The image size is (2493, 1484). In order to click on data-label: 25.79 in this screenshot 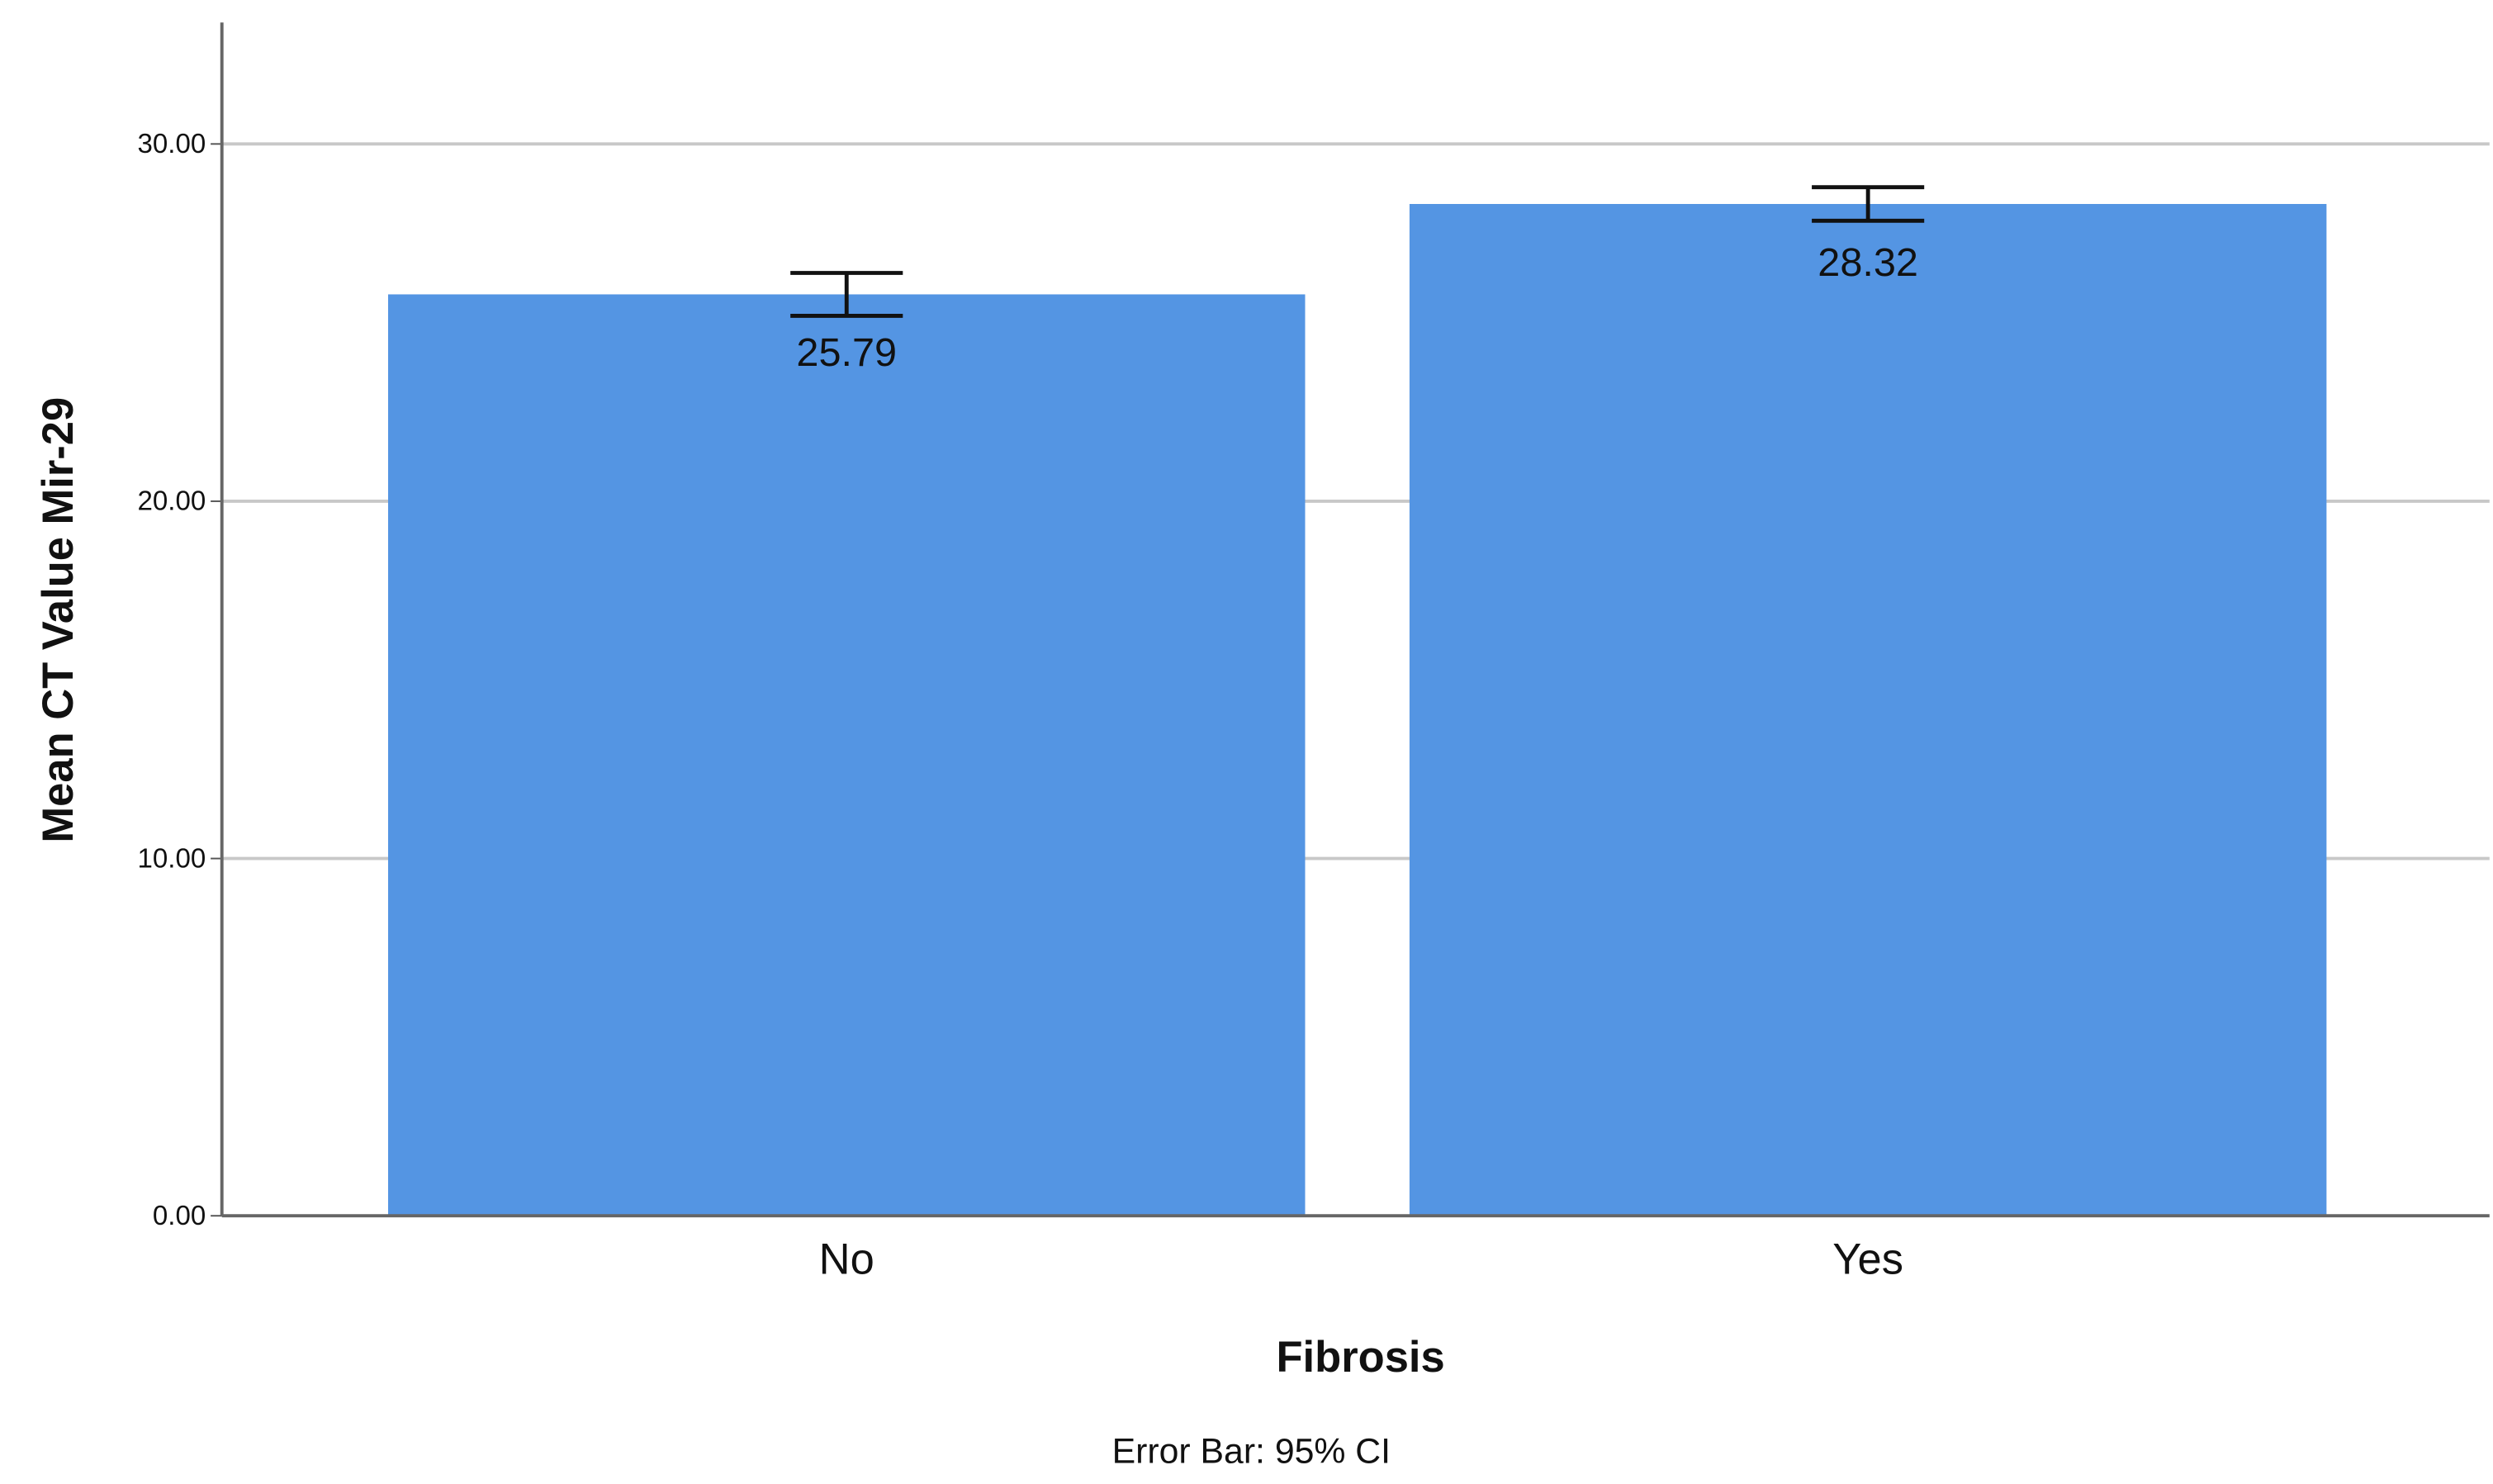, I will do `click(846, 352)`.